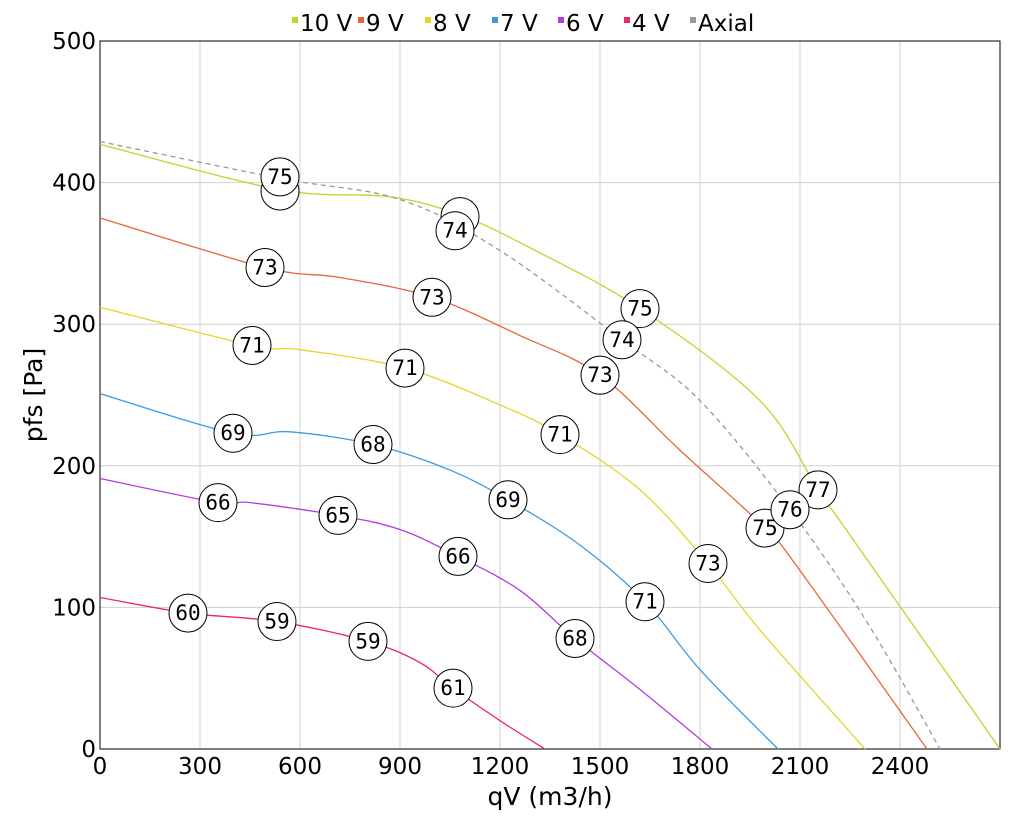 The width and height of the screenshot is (1020, 820). What do you see at coordinates (452, 24) in the screenshot?
I see `legend-label: 8 V` at bounding box center [452, 24].